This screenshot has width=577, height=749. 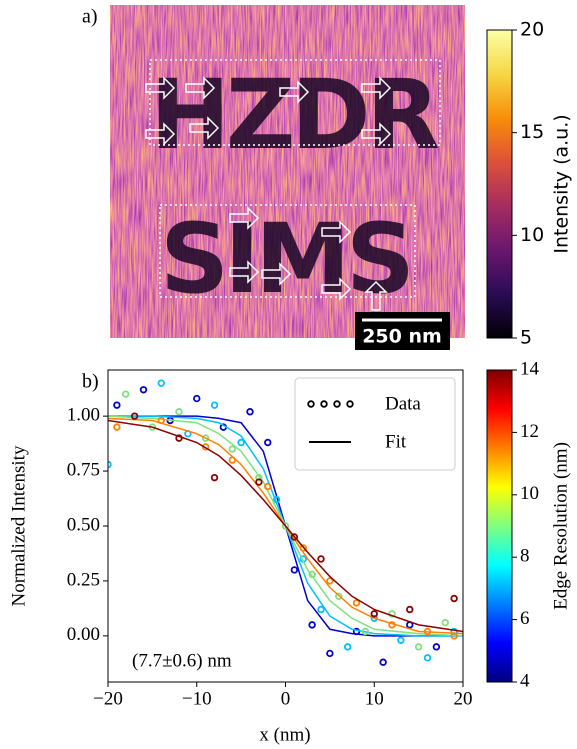 What do you see at coordinates (532, 30) in the screenshot?
I see `colorbar-tick-label: 20` at bounding box center [532, 30].